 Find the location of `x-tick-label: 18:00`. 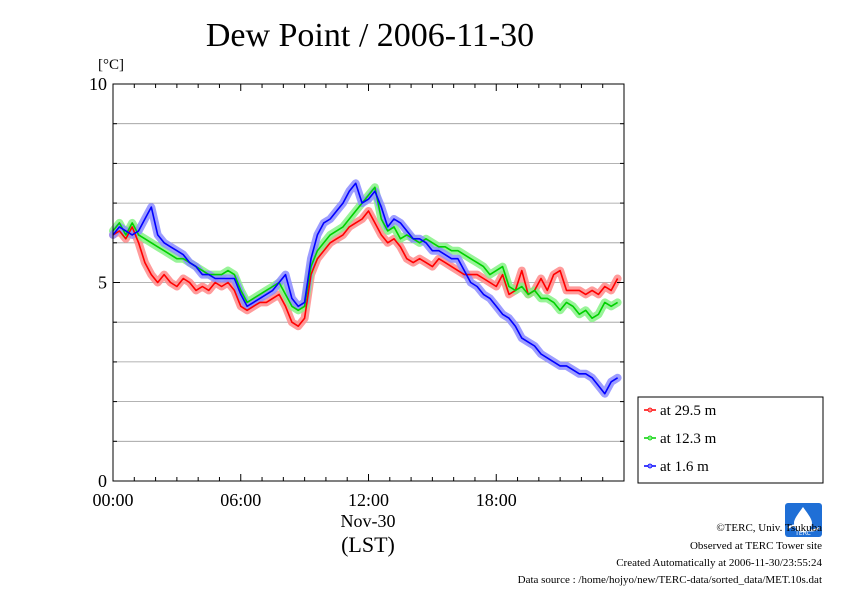

x-tick-label: 18:00 is located at coordinates (496, 500).